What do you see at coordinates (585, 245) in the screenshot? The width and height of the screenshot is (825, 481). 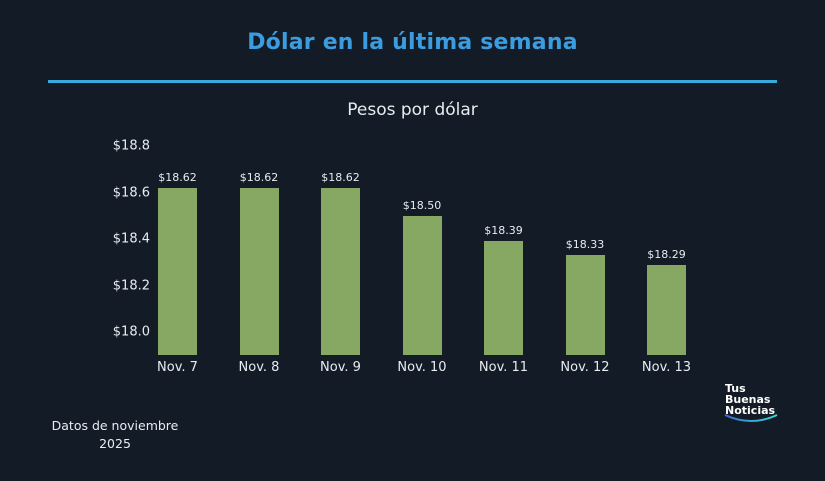 I see `bar-value-label: $18.33` at bounding box center [585, 245].